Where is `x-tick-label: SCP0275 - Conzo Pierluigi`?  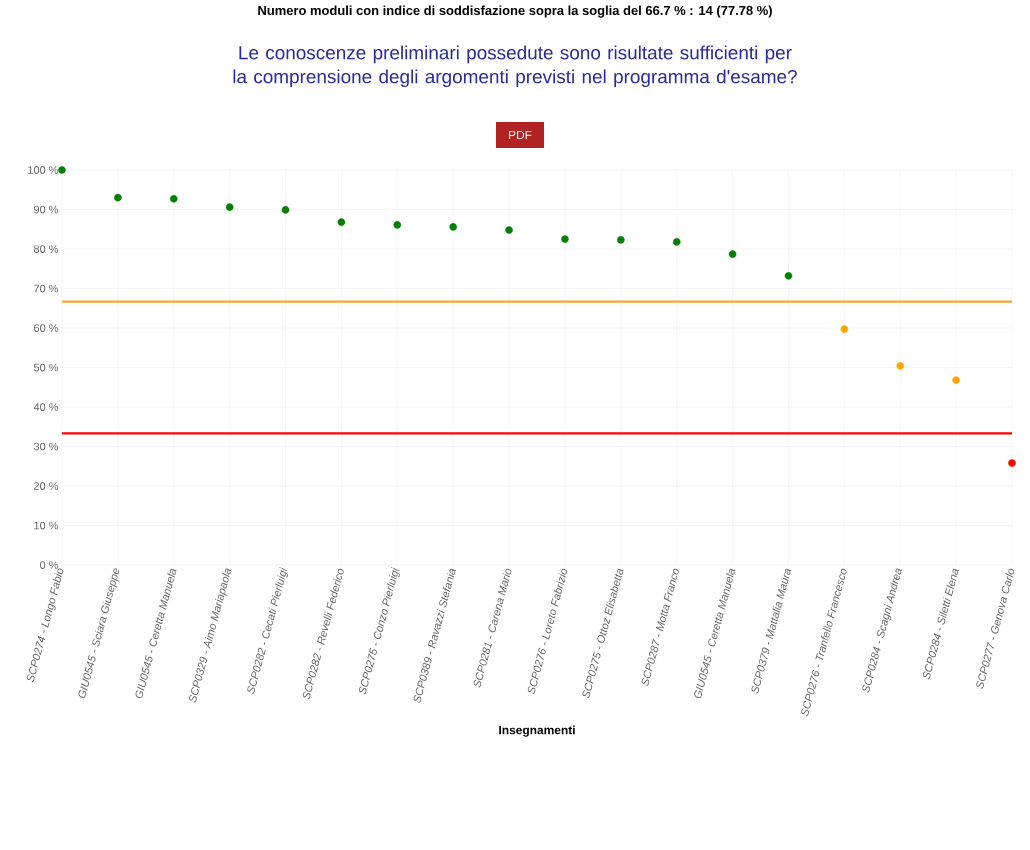 x-tick-label: SCP0275 - Conzo Pierluigi is located at coordinates (379, 630).